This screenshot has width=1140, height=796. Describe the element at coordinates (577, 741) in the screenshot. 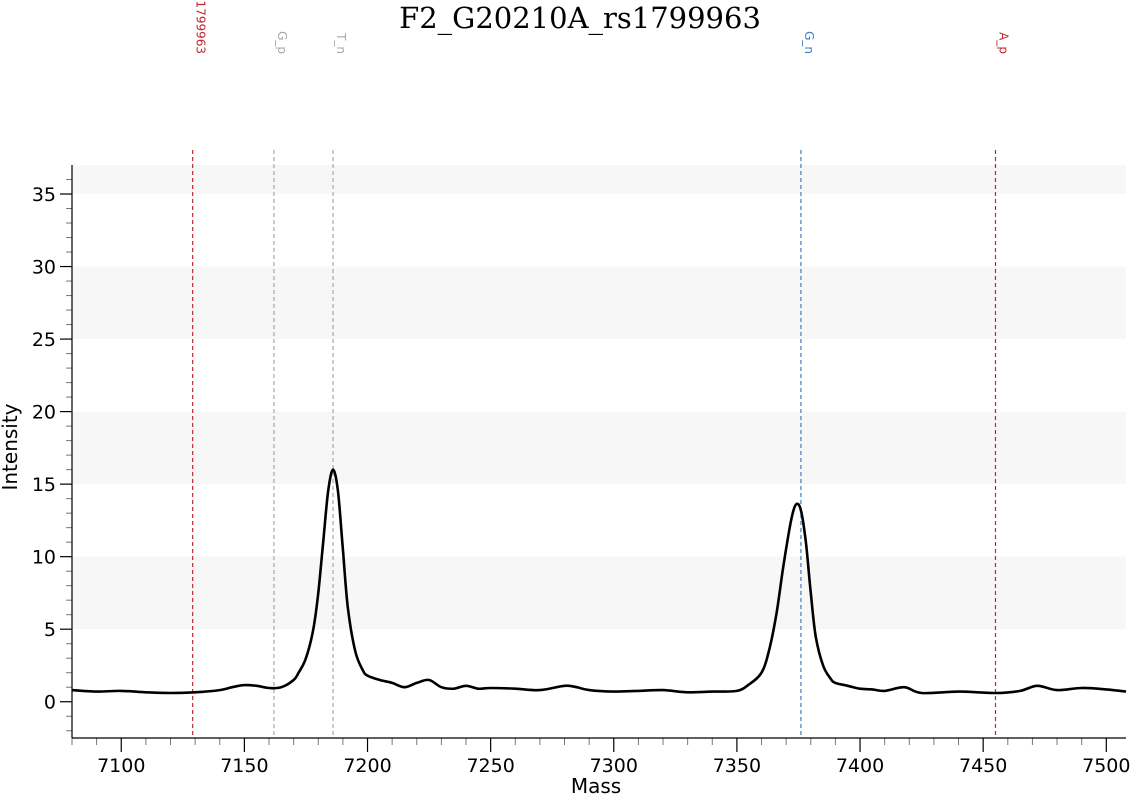

I see `x-minor-ticks` at that location.